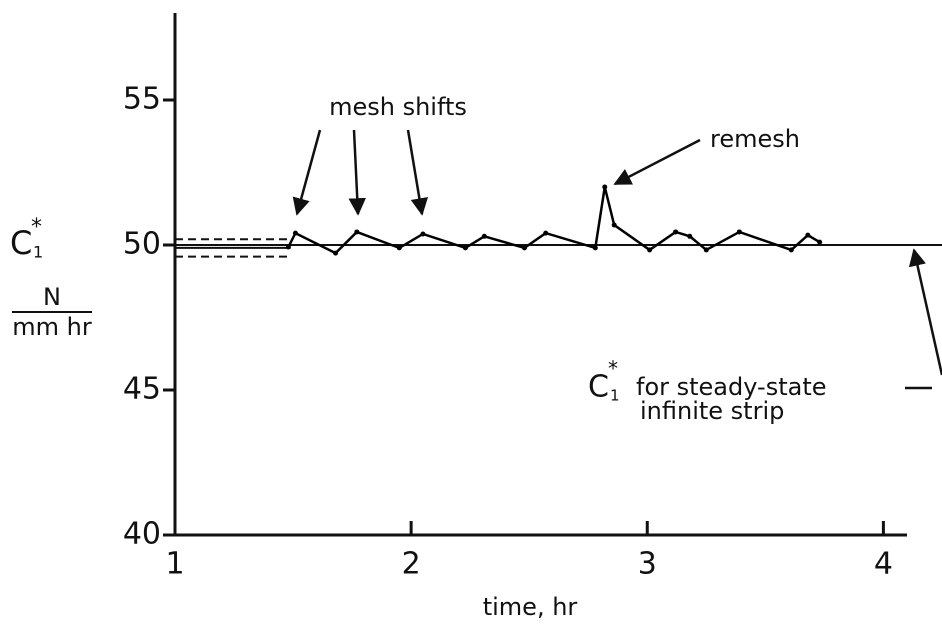  Describe the element at coordinates (731, 387) in the screenshot. I see `annotation: for steady-state` at that location.